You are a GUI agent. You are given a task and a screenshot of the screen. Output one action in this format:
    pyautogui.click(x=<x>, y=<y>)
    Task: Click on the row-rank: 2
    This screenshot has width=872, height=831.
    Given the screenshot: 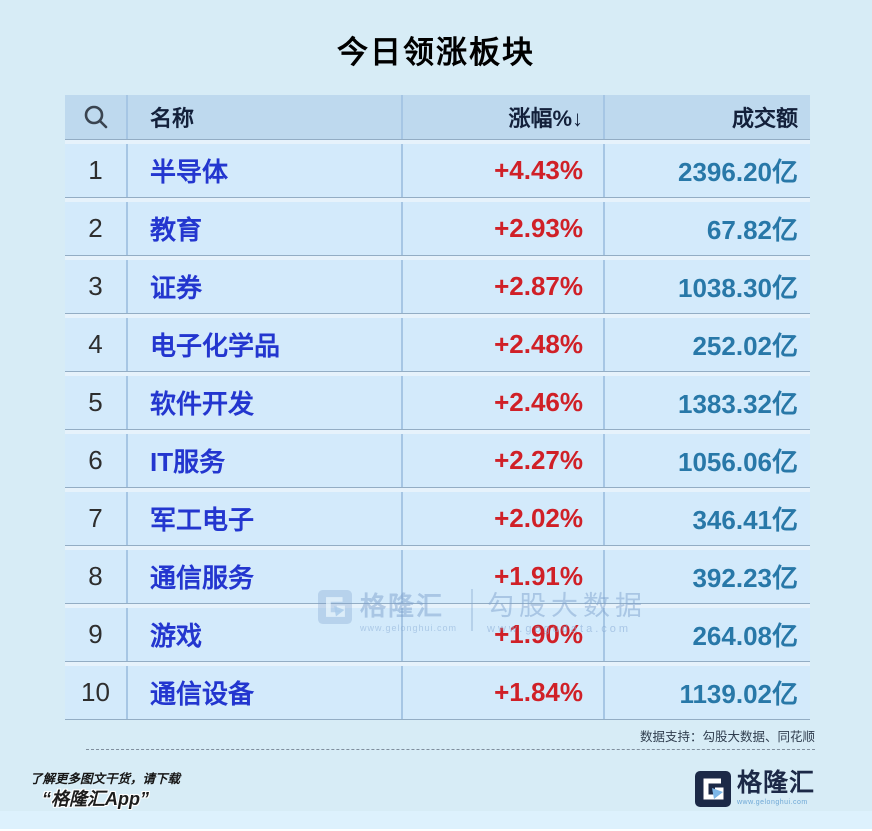 What is the action you would take?
    pyautogui.click(x=96, y=228)
    